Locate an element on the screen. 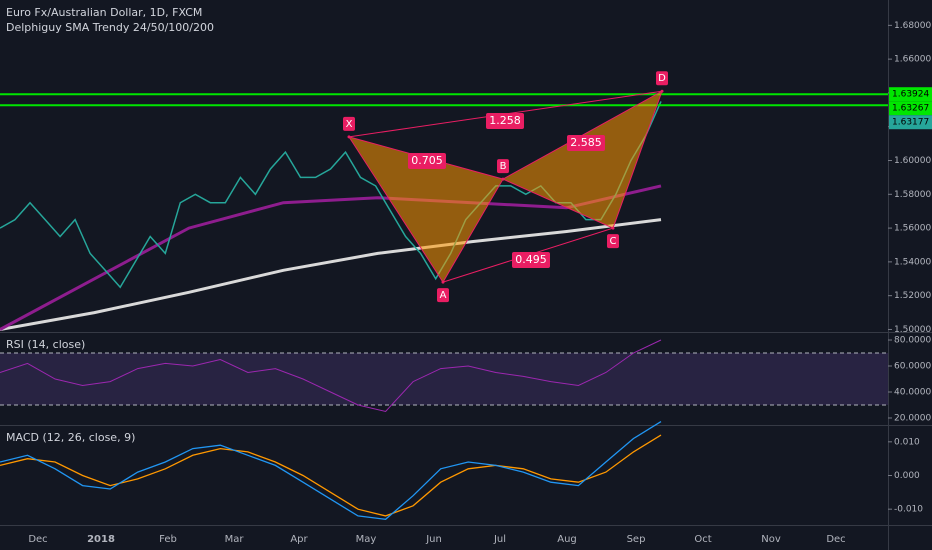 This screenshot has width=932, height=550. time-label: Feb is located at coordinates (168, 539).